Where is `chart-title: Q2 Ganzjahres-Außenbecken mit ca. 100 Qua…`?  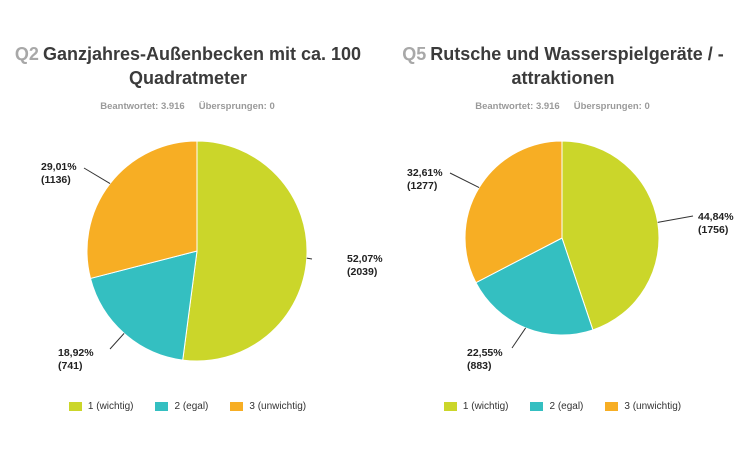 chart-title: Q2 Ganzjahres-Außenbecken mit ca. 100 Qua… is located at coordinates (188, 66).